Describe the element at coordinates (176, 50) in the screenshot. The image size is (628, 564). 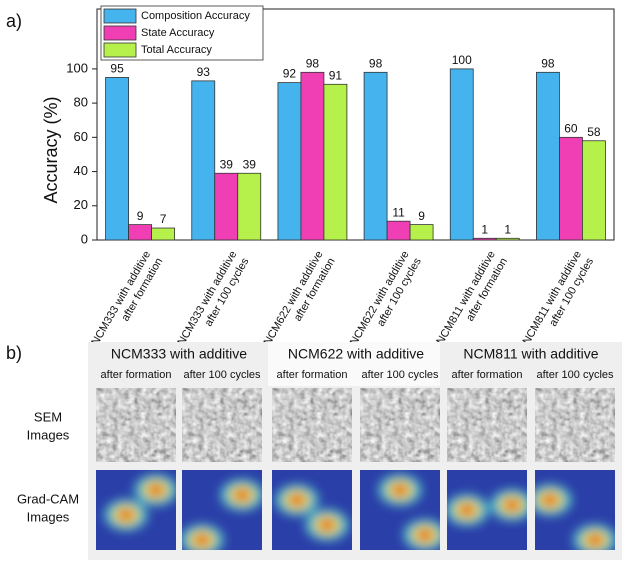
I see `legend-label: Total Accuracy` at that location.